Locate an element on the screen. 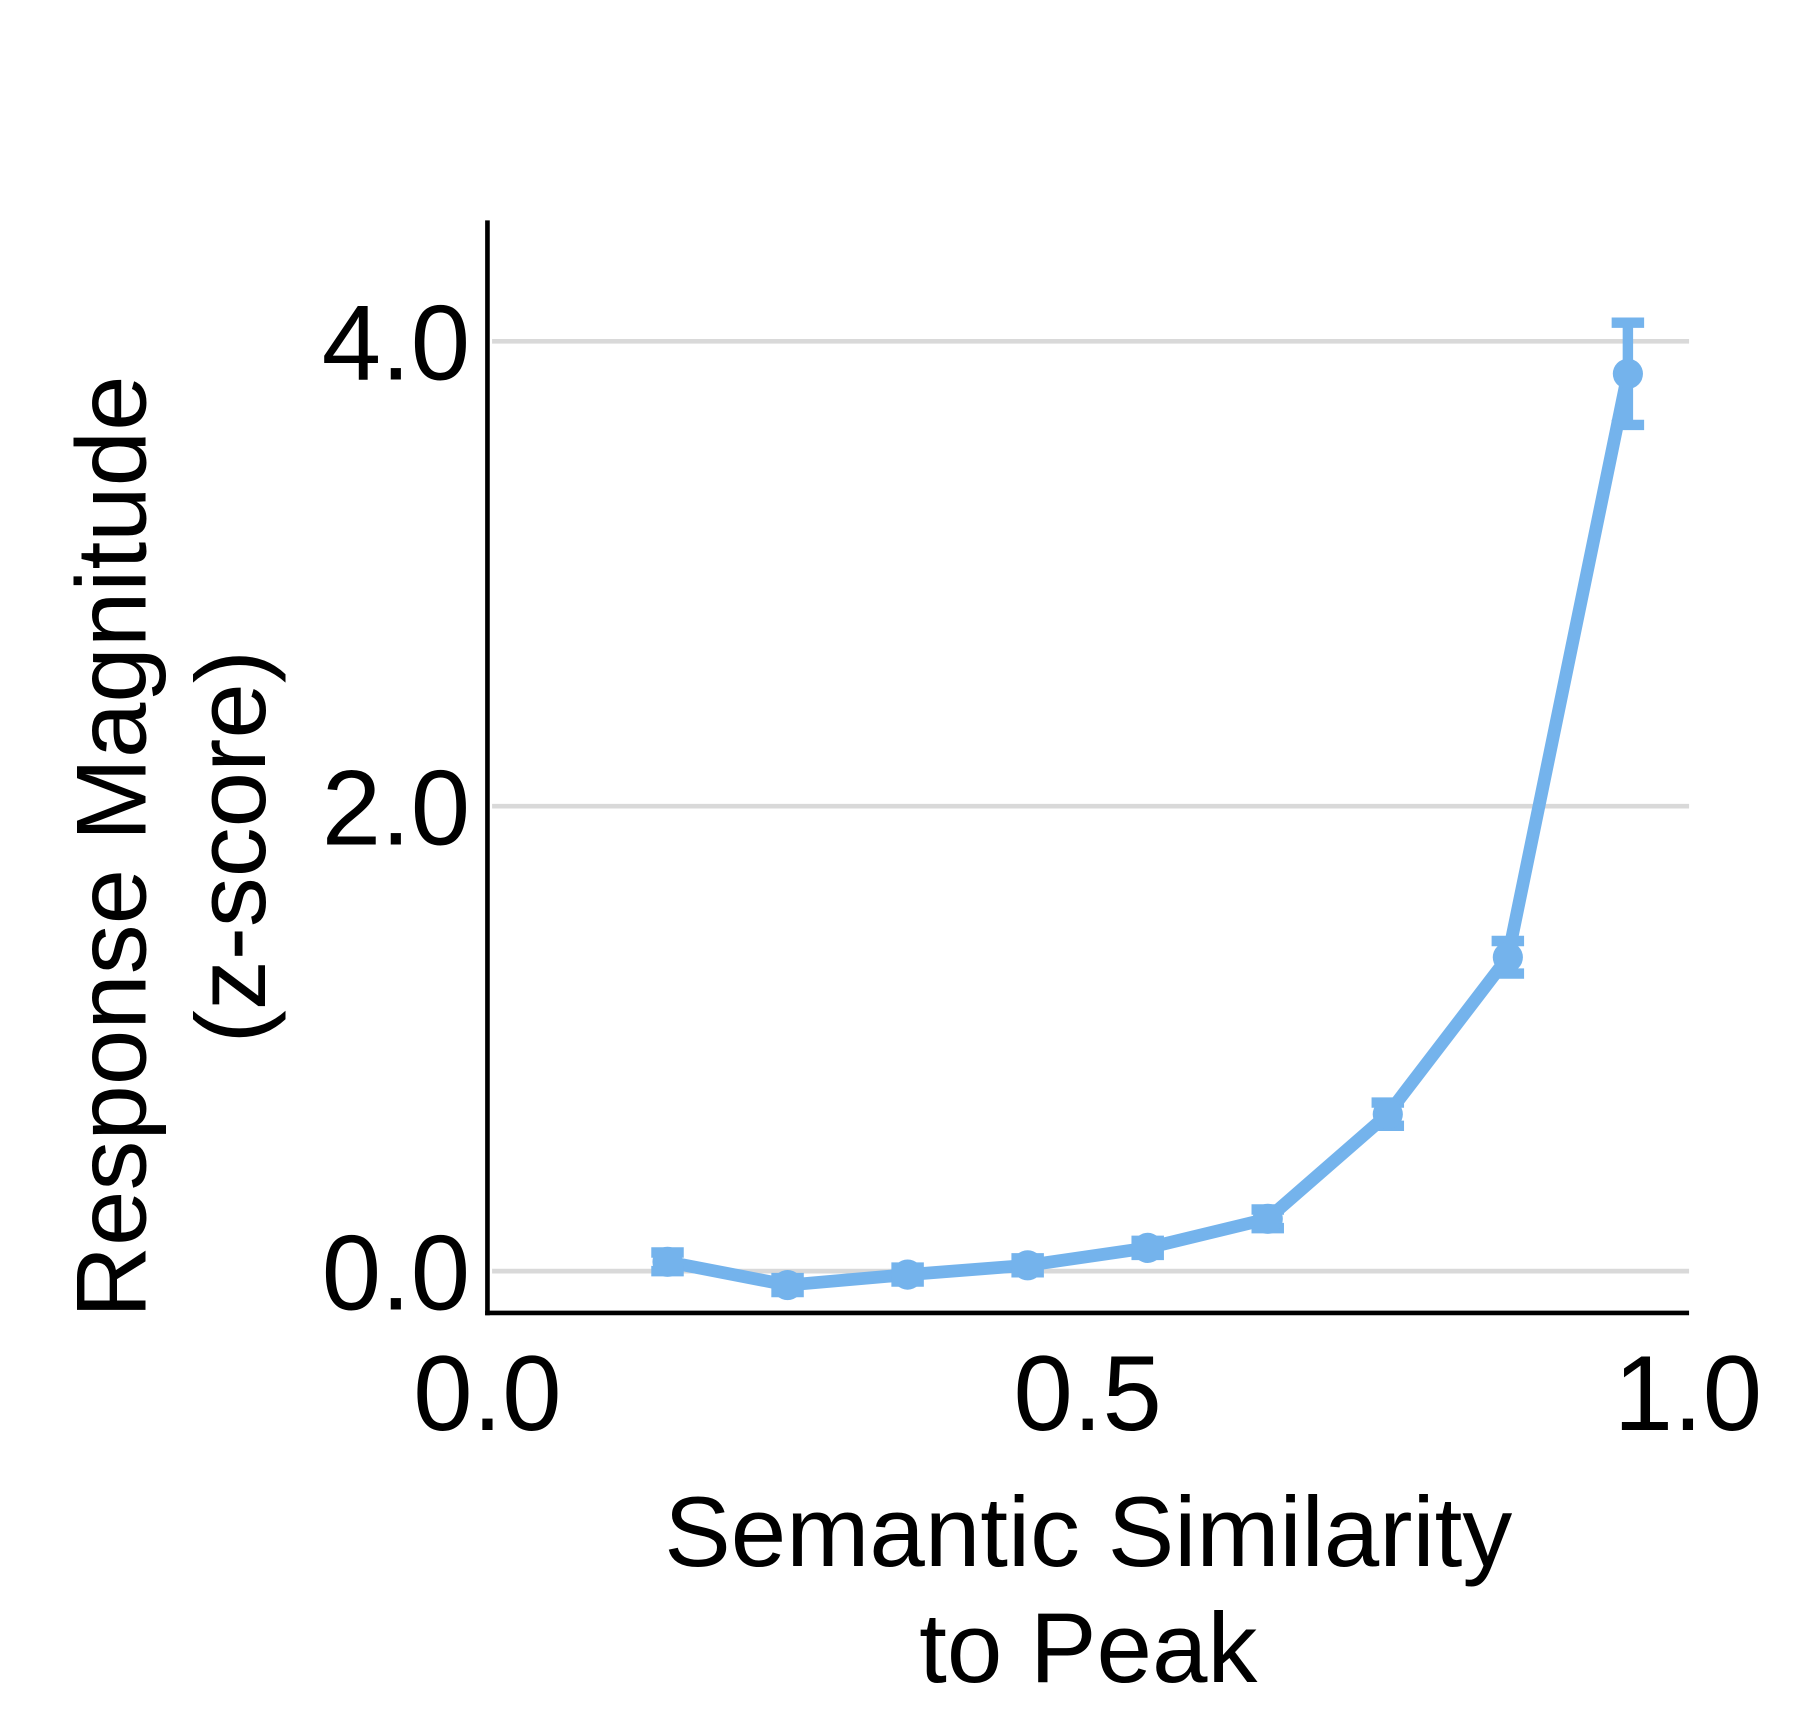 This screenshot has width=1810, height=1734. x-tick-label: 0.0 is located at coordinates (487, 1393).